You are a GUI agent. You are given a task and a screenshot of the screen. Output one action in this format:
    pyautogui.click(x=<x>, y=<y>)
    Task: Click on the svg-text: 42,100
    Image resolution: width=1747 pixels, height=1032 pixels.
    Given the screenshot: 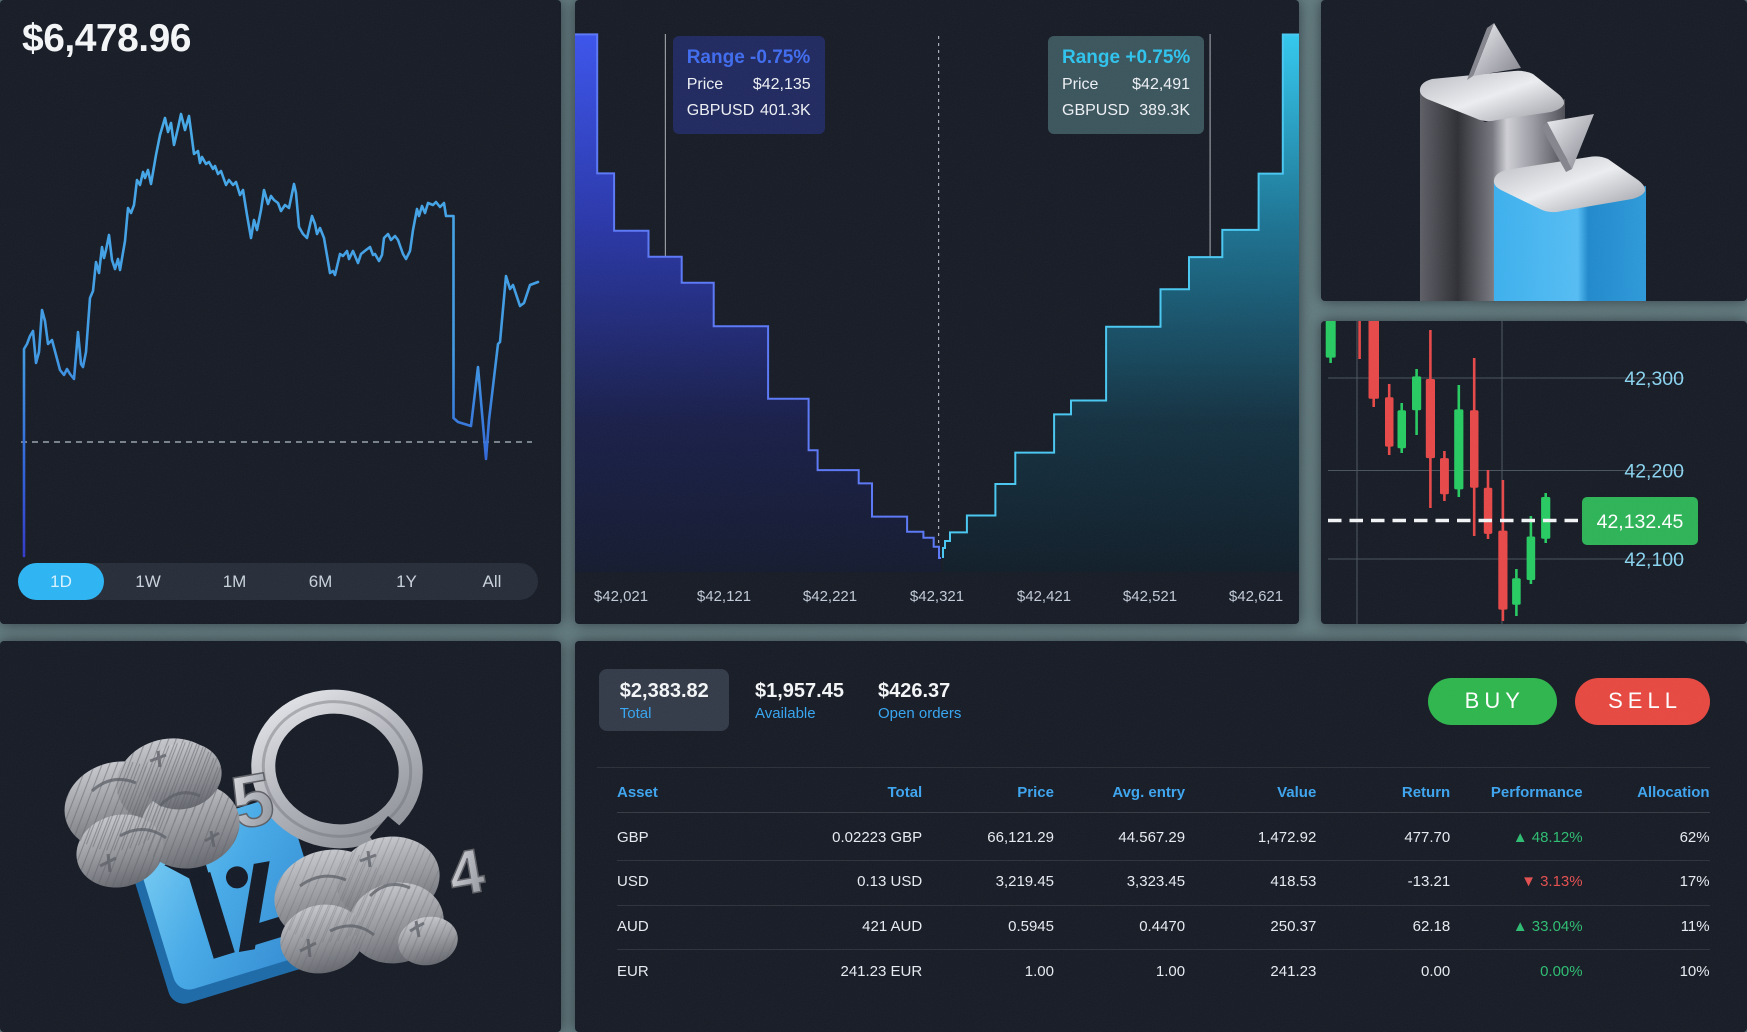 What is the action you would take?
    pyautogui.click(x=1654, y=560)
    